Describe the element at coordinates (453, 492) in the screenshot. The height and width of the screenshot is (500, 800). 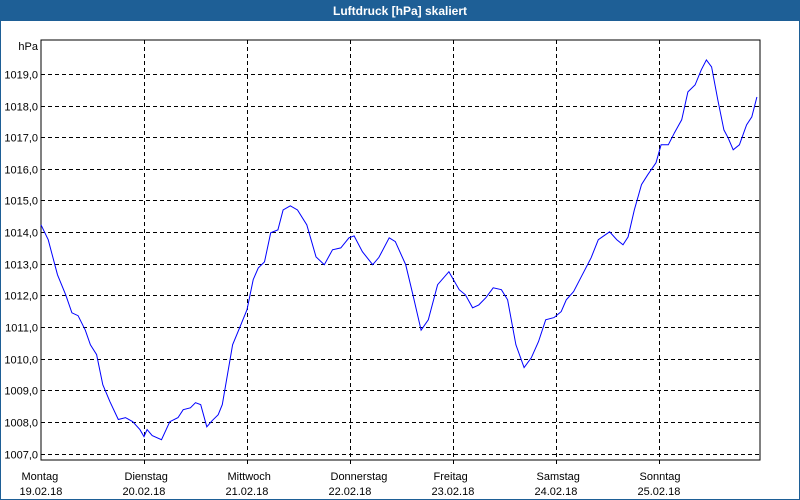
I see `x-tick-date: 23.02.18` at that location.